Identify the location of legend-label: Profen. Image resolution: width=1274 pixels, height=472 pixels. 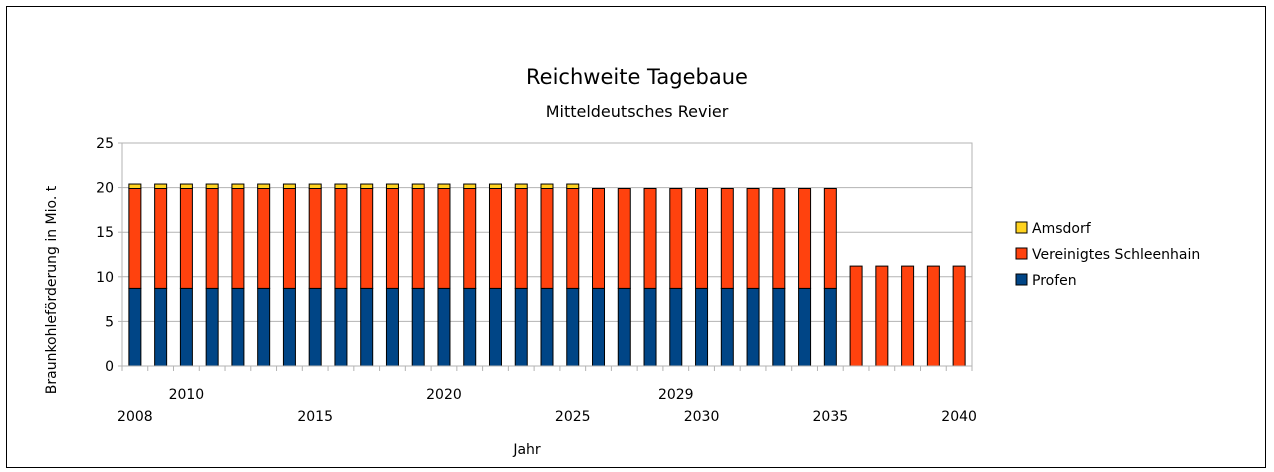
(1054, 281).